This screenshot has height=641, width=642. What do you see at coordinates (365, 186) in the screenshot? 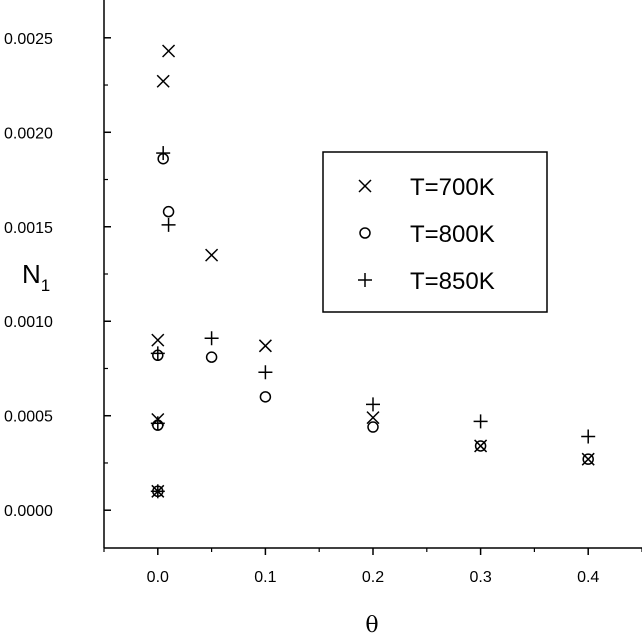
I see `legend-marker-x` at bounding box center [365, 186].